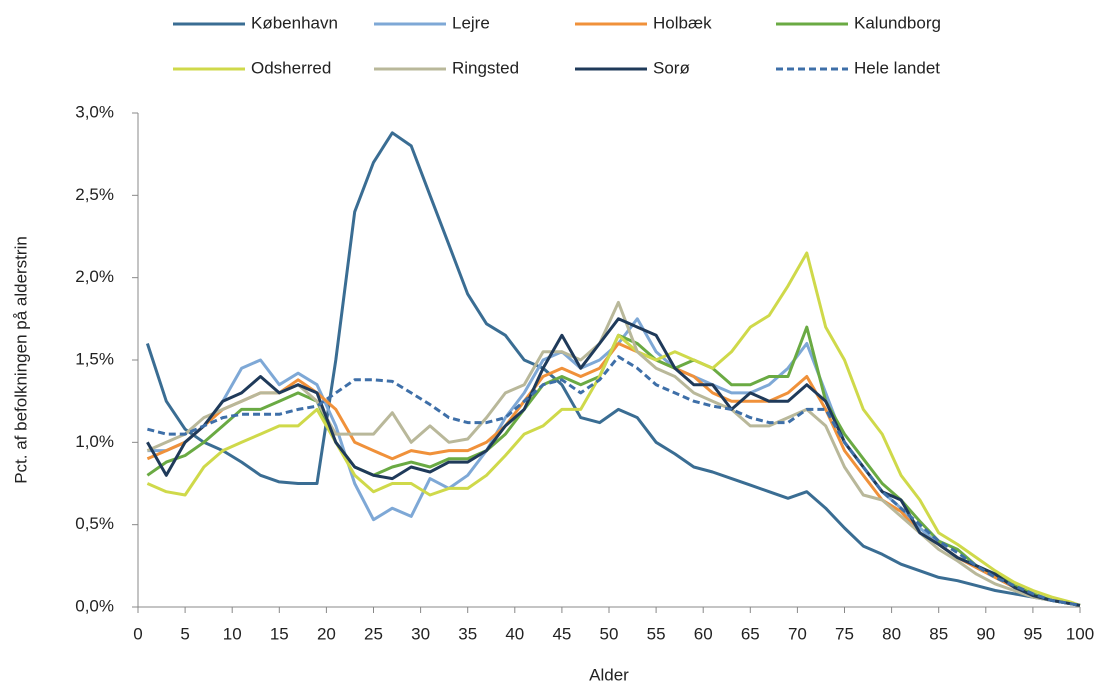 The height and width of the screenshot is (686, 1100). What do you see at coordinates (94, 523) in the screenshot?
I see `y-tick-label: 0,5%` at bounding box center [94, 523].